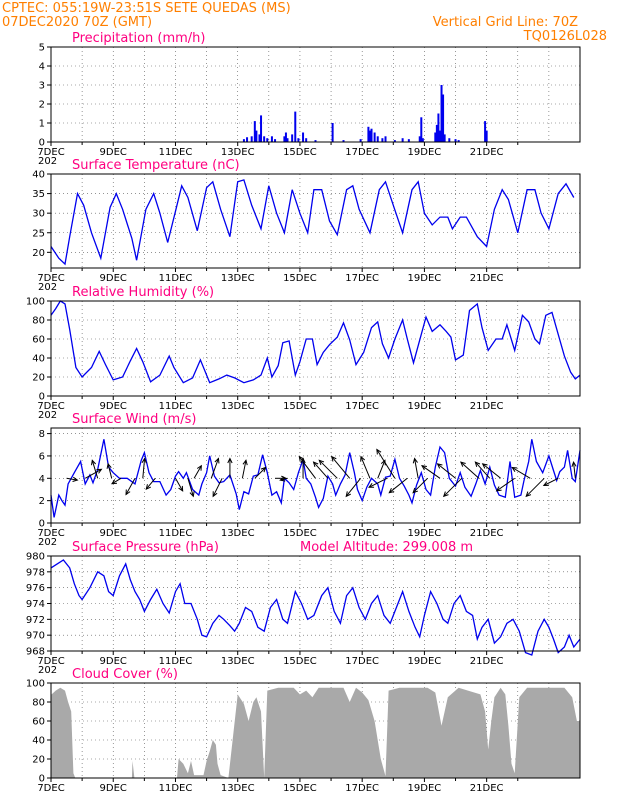 This screenshot has height=800, width=618. Describe the element at coordinates (38, 175) in the screenshot. I see `surface-temperature-ytick-label: 40` at that location.